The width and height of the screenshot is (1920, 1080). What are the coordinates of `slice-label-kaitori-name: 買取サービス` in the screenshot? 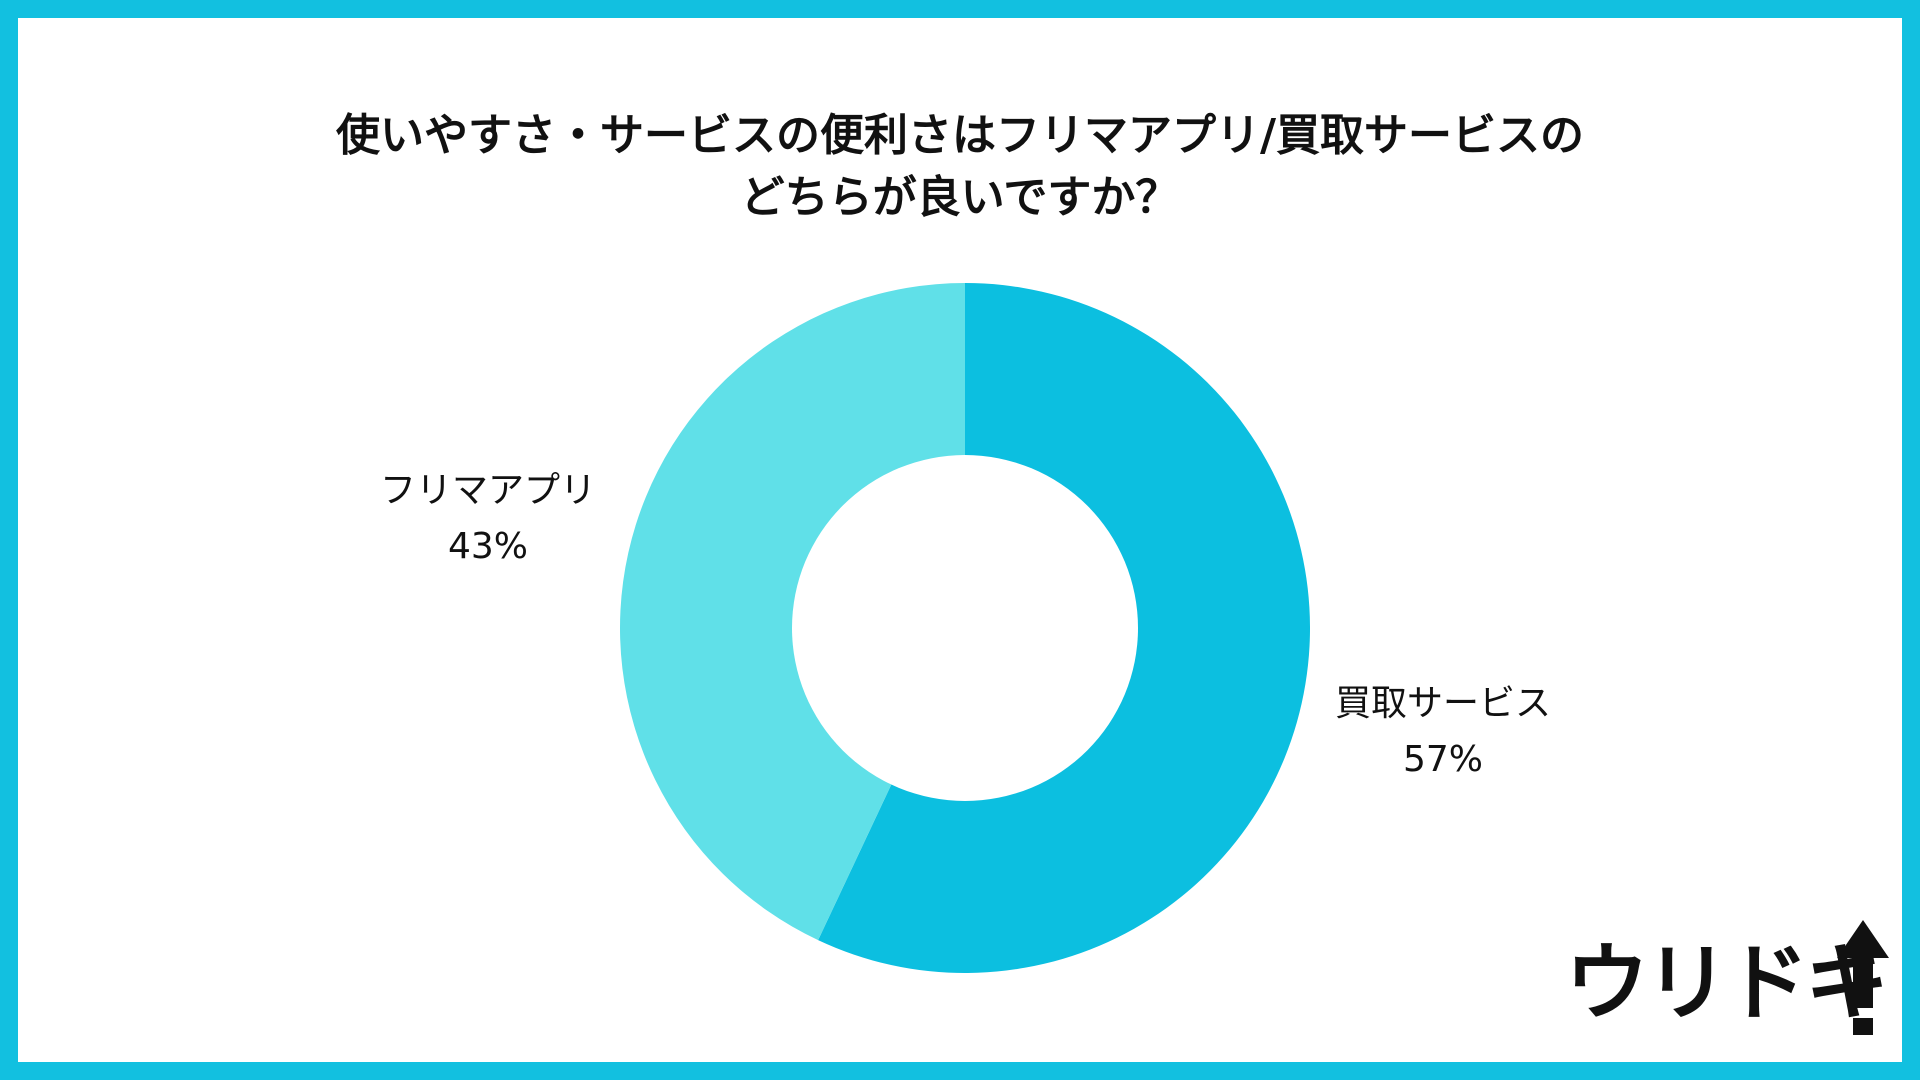 It's located at (1442, 703).